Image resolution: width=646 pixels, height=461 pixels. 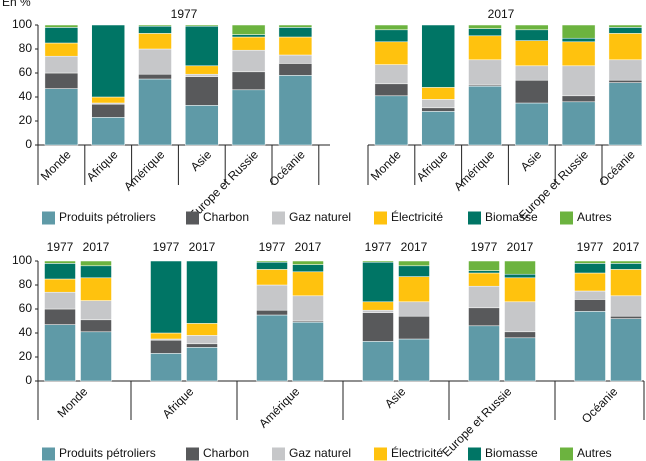 What do you see at coordinates (279, 407) in the screenshot?
I see `x-tick-label: Amérique` at bounding box center [279, 407].